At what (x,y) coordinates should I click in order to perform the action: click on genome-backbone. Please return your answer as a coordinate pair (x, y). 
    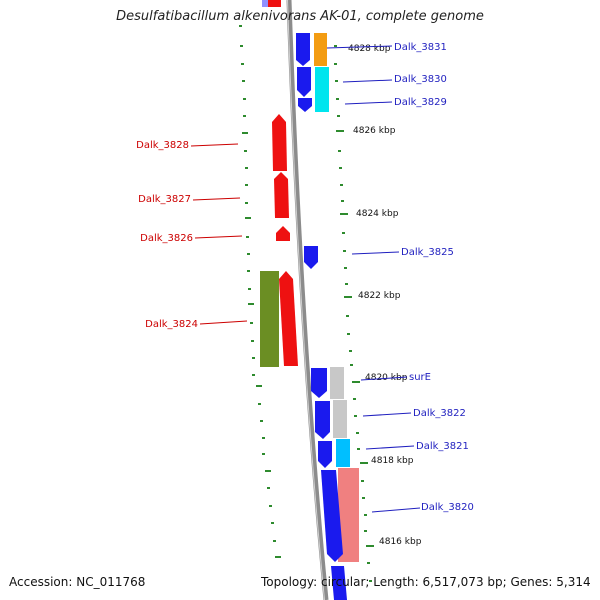
    Looking at the image, I should click on (307, 300).